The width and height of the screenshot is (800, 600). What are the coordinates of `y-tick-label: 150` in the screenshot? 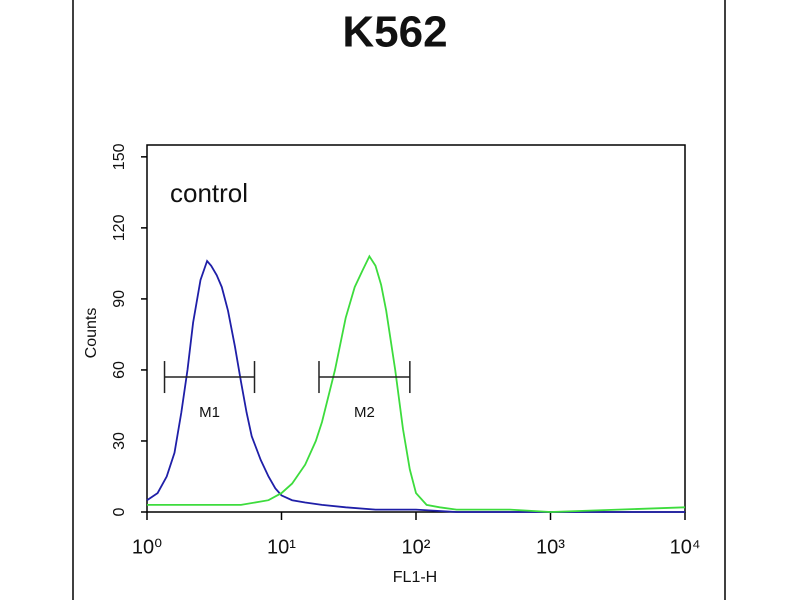 It's located at (119, 156).